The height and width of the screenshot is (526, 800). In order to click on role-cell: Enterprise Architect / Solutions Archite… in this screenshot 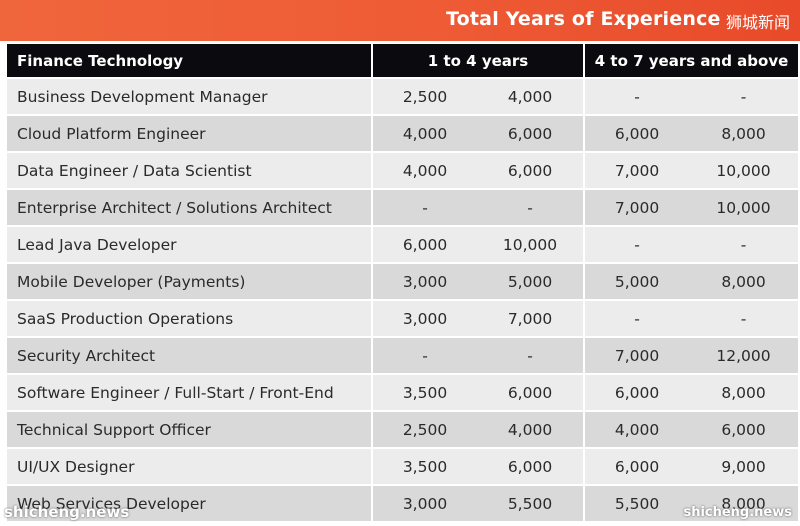, I will do `click(189, 206)`.